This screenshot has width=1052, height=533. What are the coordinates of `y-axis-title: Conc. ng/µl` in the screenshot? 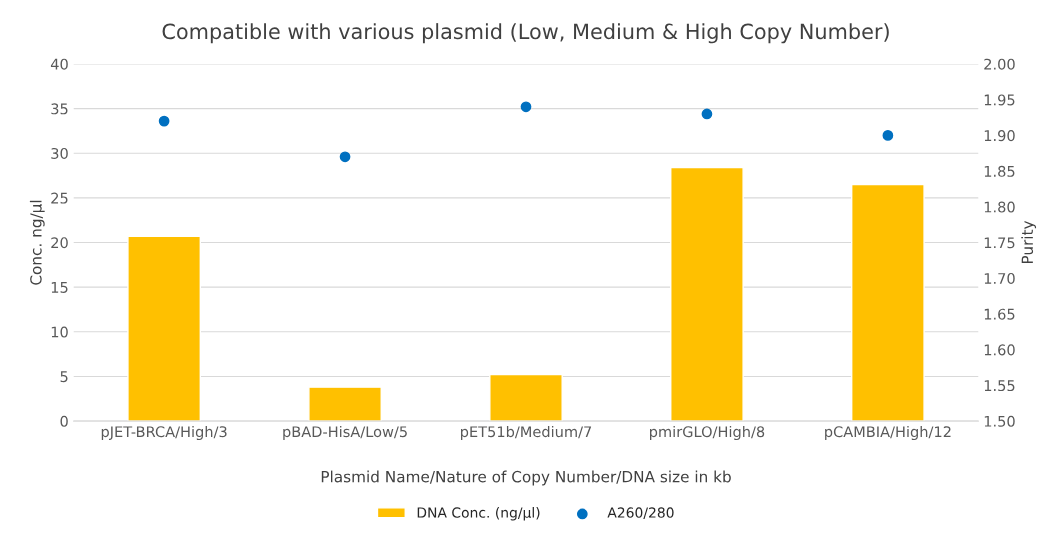 It's located at (37, 242).